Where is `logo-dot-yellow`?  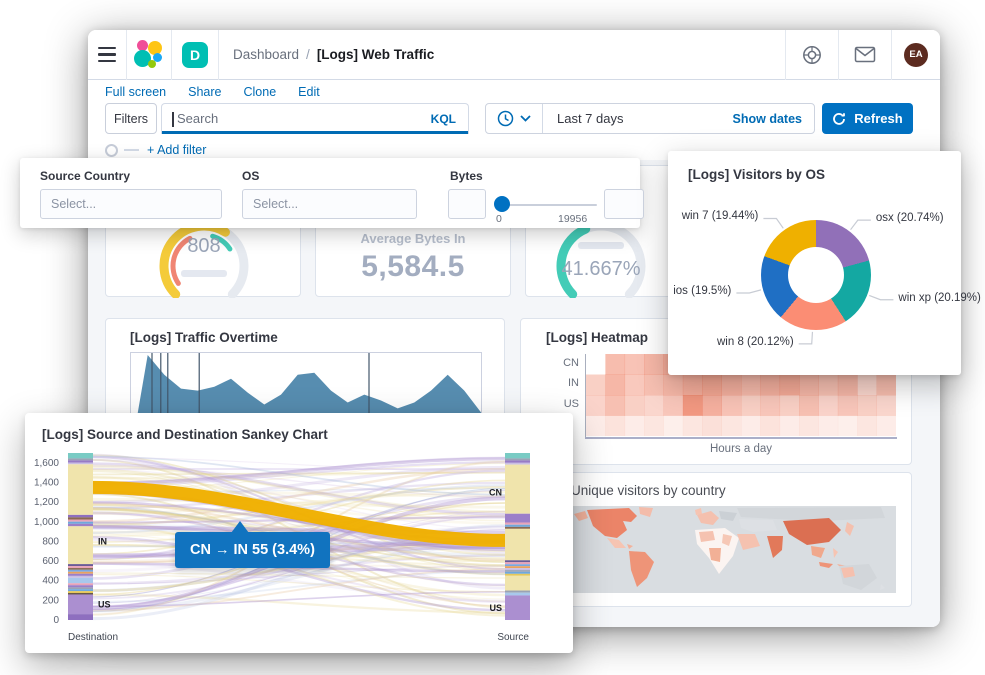 logo-dot-yellow is located at coordinates (155, 47).